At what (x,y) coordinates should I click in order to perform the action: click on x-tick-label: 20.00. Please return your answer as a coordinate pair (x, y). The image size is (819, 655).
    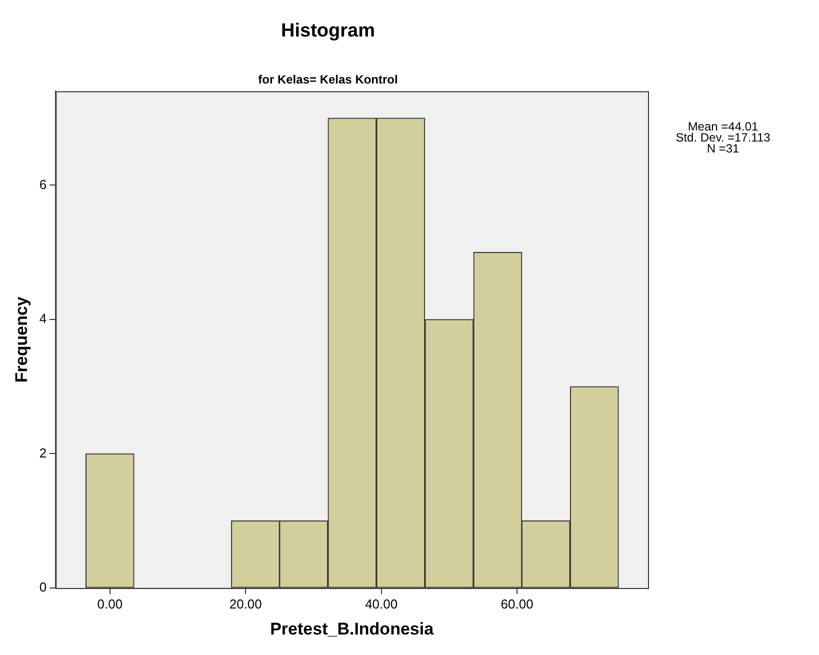
    Looking at the image, I should click on (245, 604).